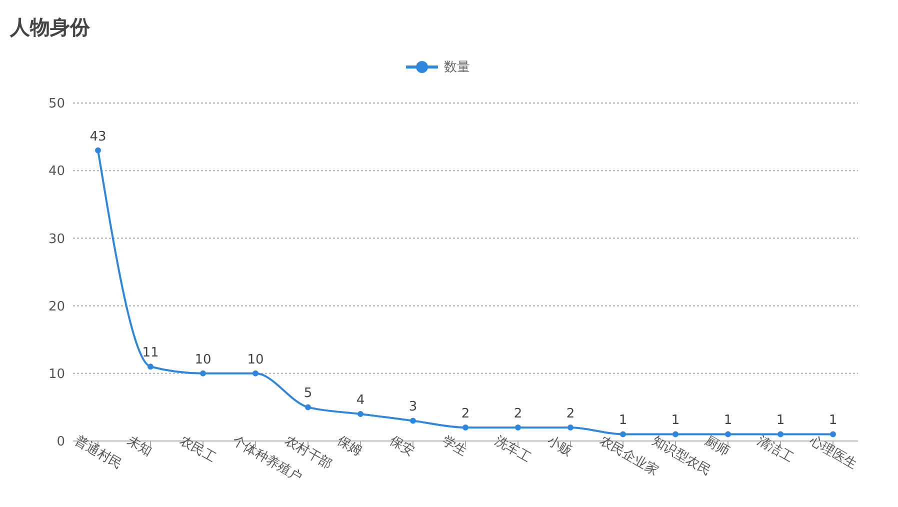 This screenshot has height=507, width=898. Describe the element at coordinates (56, 374) in the screenshot. I see `y-tick-label: 10` at that location.